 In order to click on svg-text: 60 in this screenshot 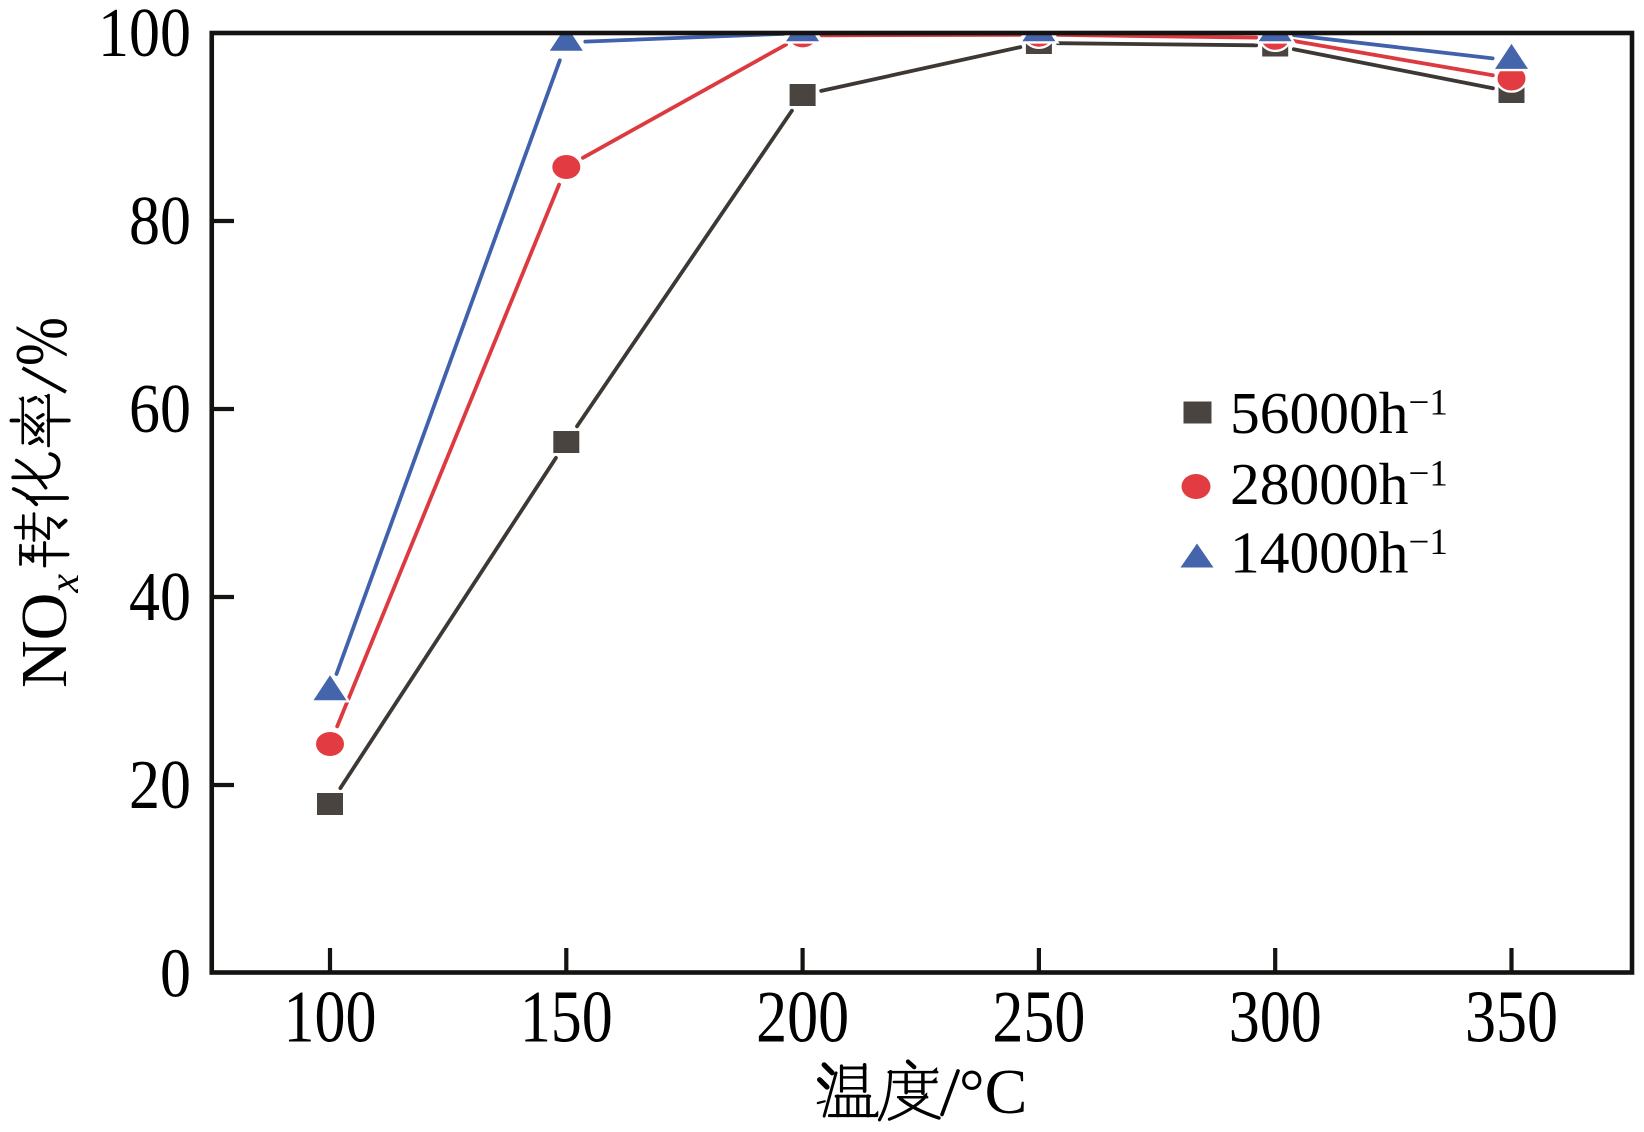, I will do `click(160, 409)`.